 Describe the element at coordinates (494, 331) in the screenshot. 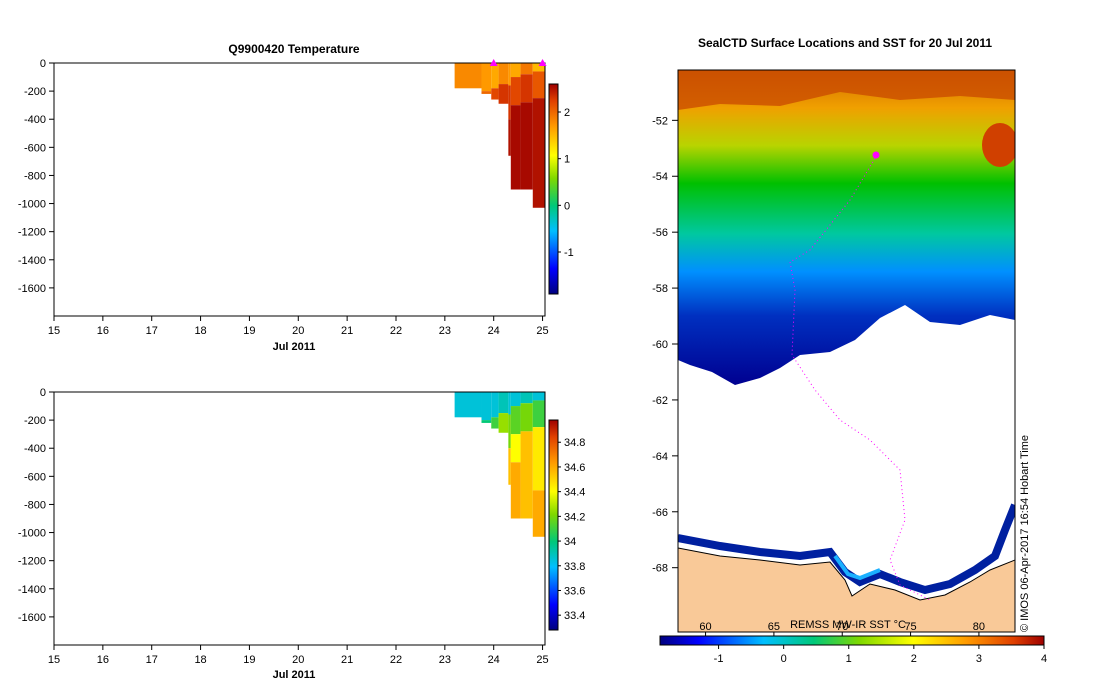

I see `x-tick-label: 24` at that location.